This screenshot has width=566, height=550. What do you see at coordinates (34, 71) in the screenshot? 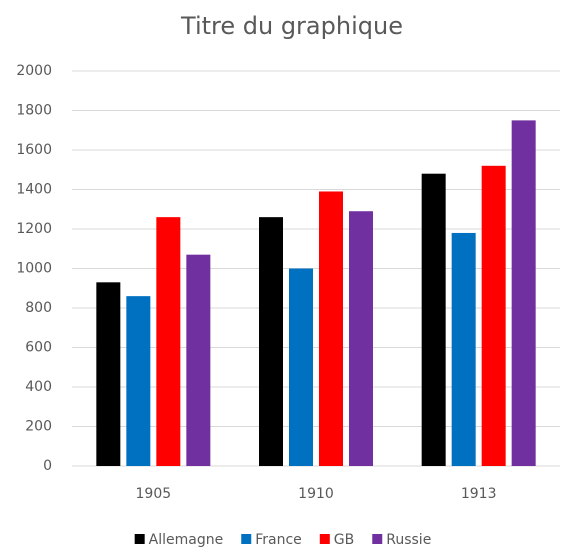
I see `y-tick-label: 2000` at bounding box center [34, 71].